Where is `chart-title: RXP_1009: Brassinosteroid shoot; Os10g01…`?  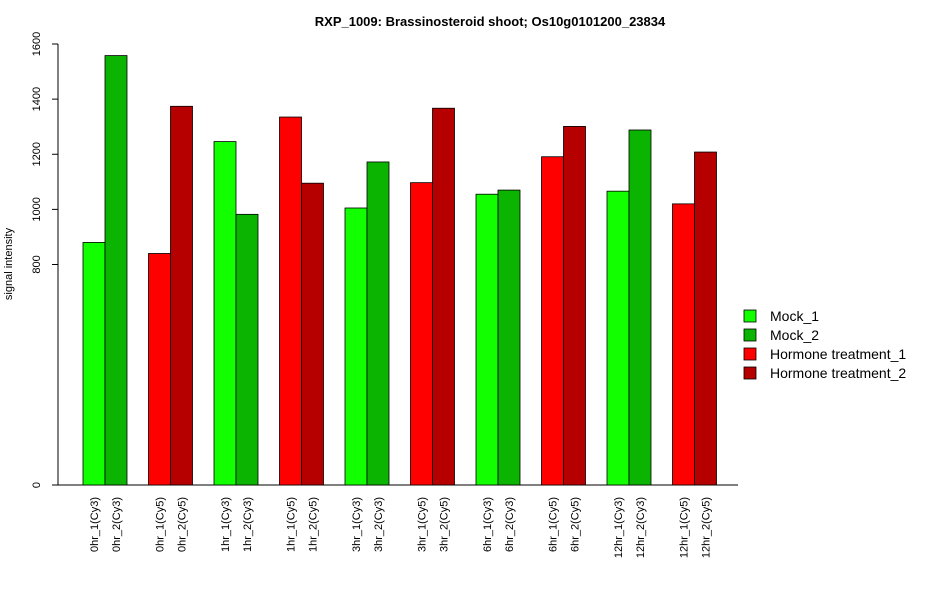 chart-title: RXP_1009: Brassinosteroid shoot; Os10g01… is located at coordinates (490, 21).